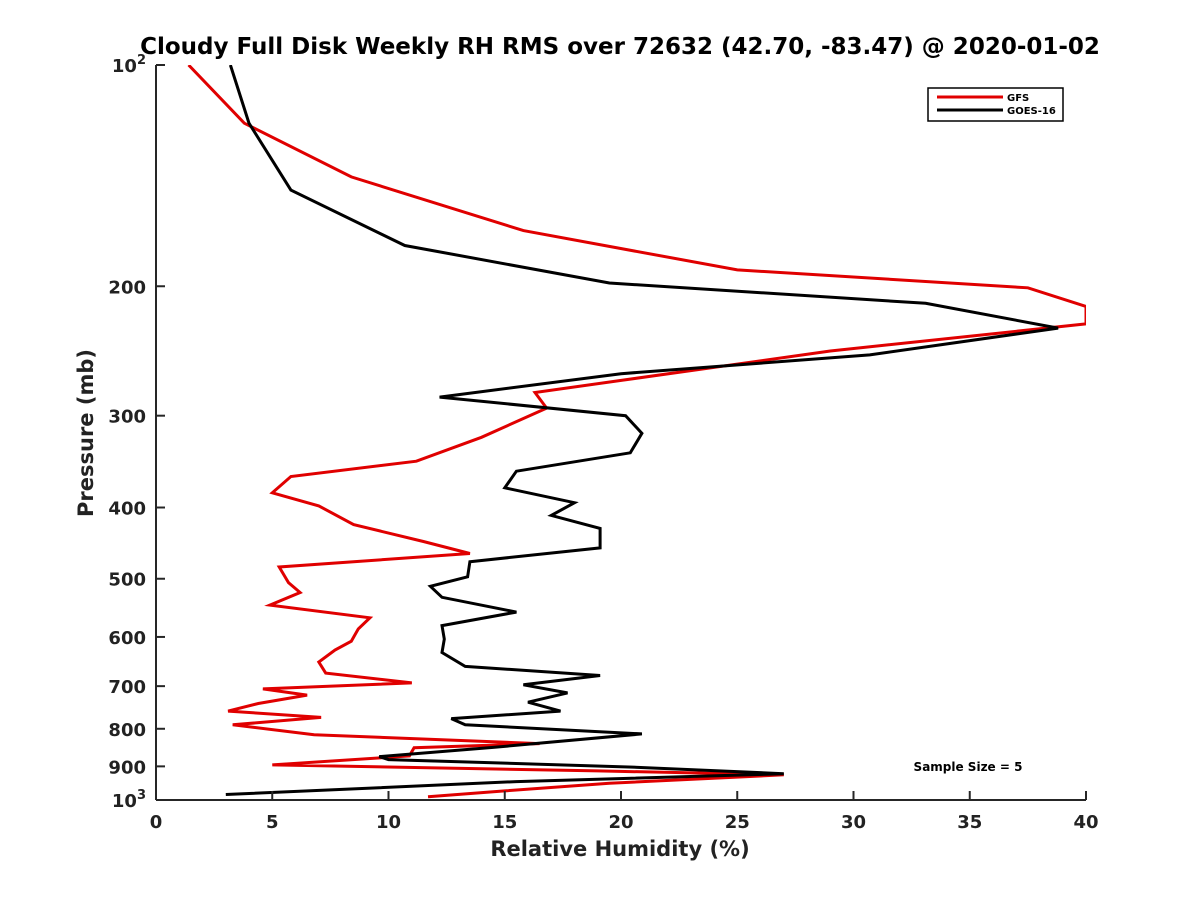 The image size is (1200, 900). Describe the element at coordinates (127, 417) in the screenshot. I see `y-tick-label: 300` at that location.